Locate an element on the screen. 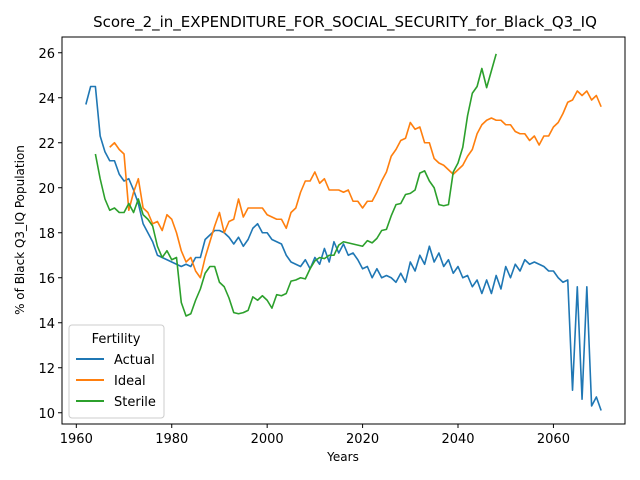  legend-label-actual: Actual is located at coordinates (134, 360).